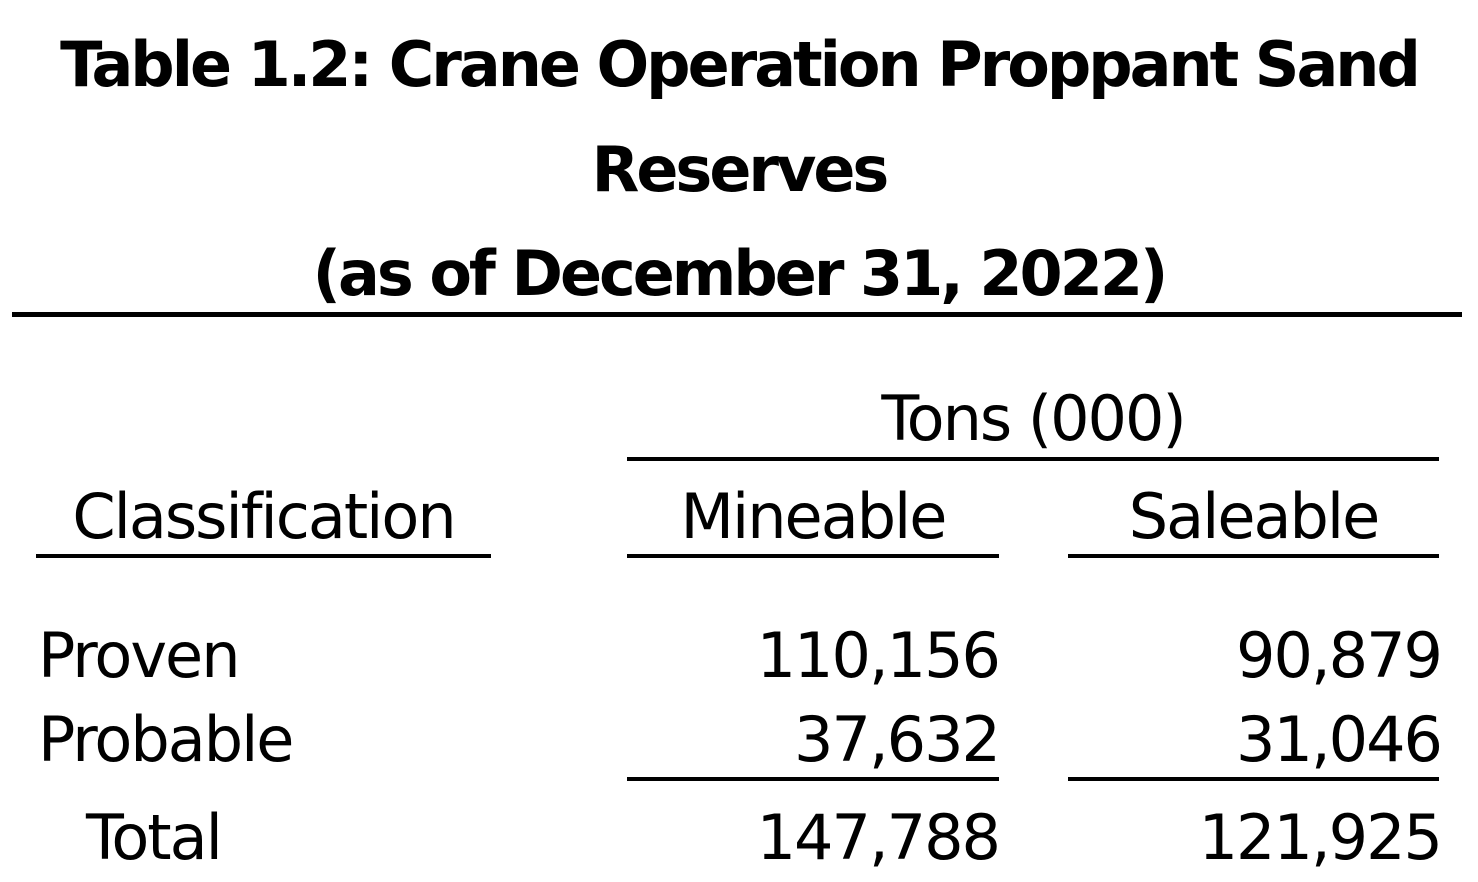 This screenshot has width=1478, height=882. I want to click on column-header-classification: Classification, so click(264, 516).